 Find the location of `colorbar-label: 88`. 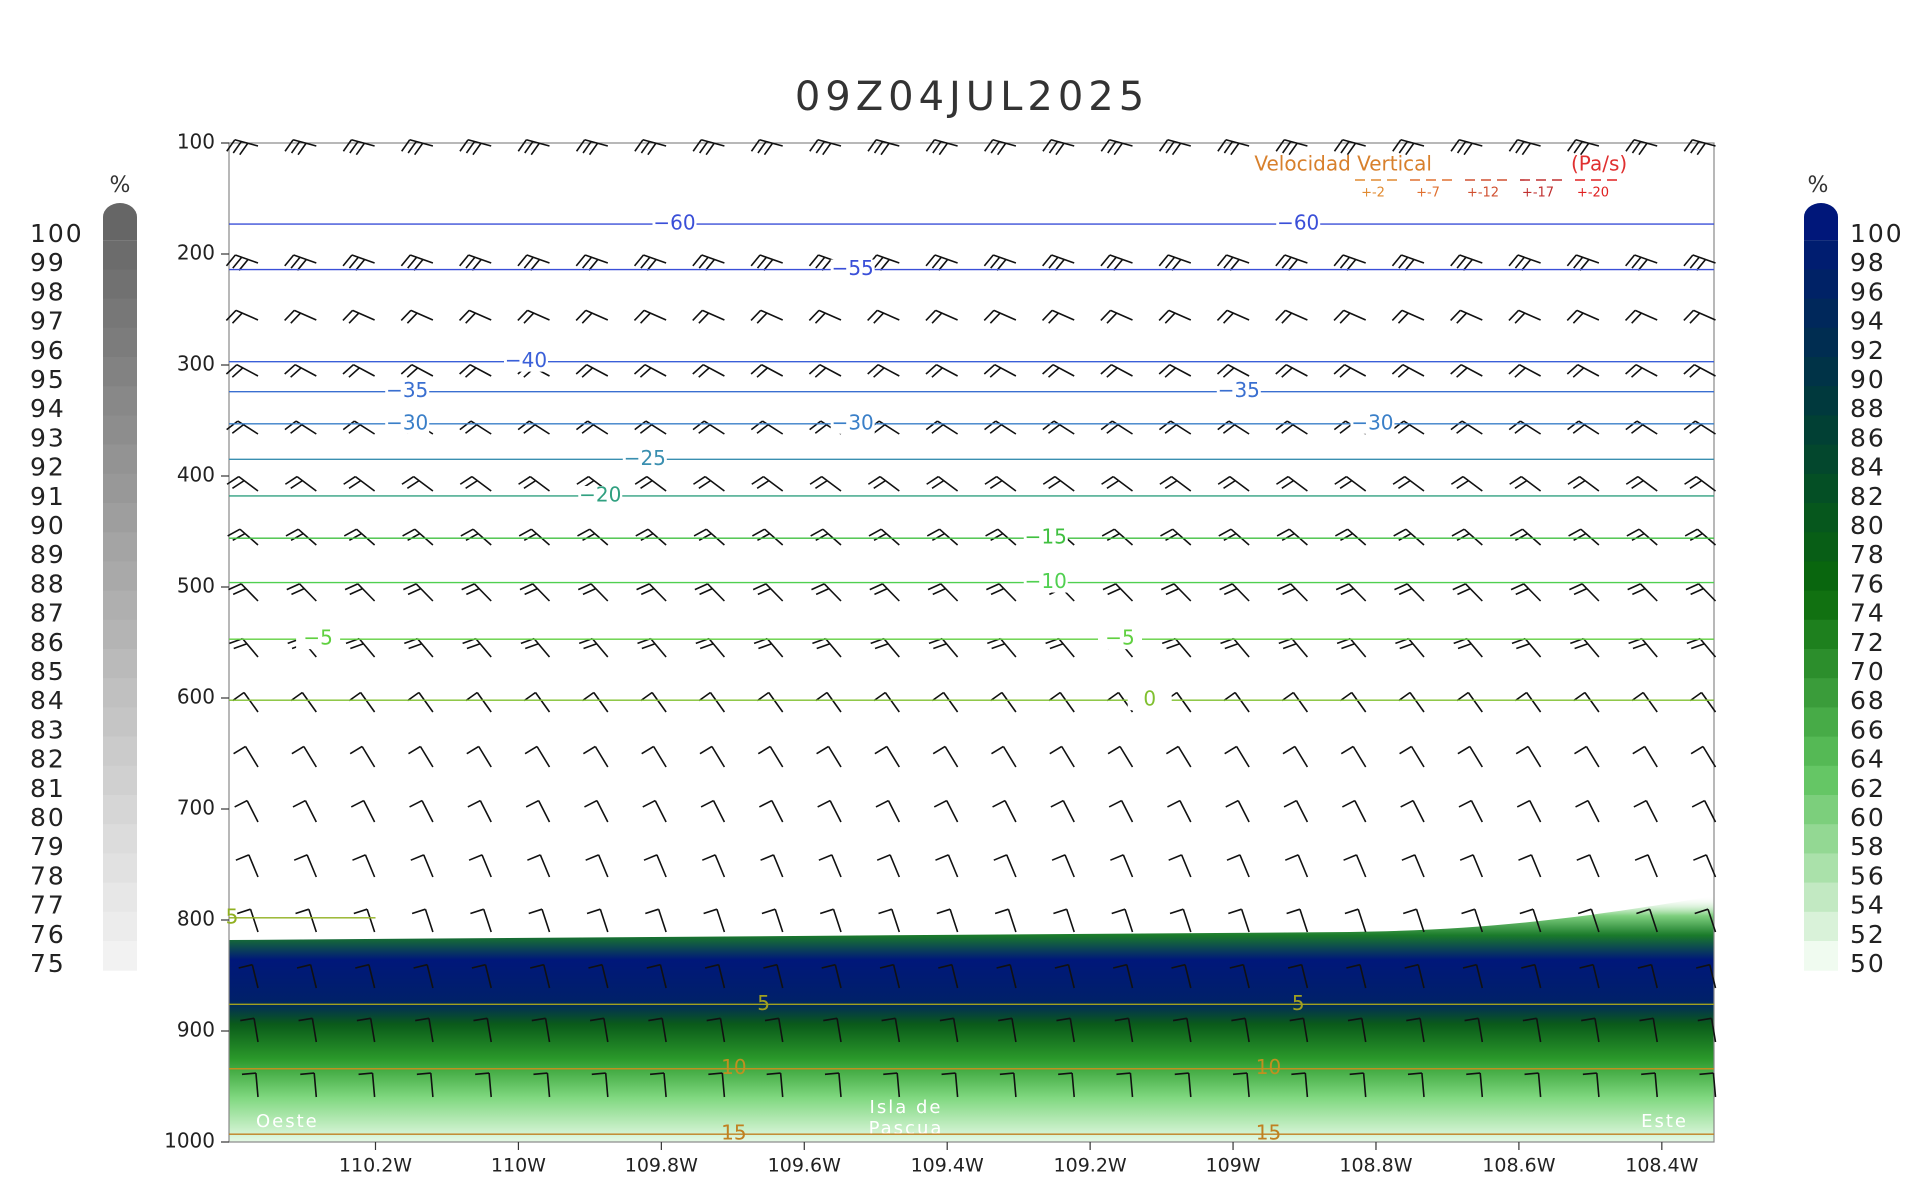

colorbar-label: 88 is located at coordinates (48, 583).